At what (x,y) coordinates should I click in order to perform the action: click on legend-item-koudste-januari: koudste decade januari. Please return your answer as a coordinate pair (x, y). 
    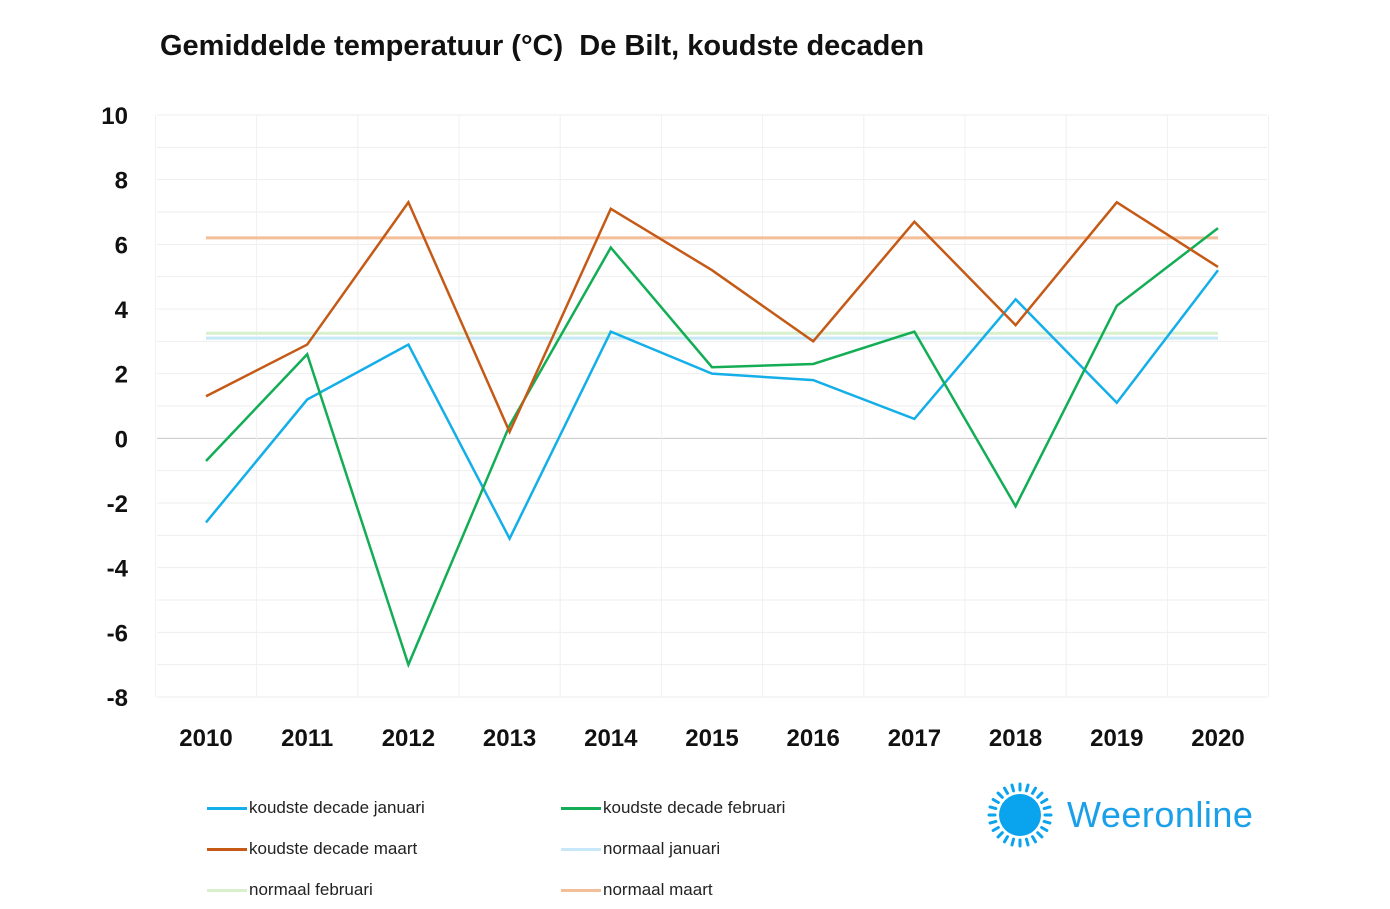
    Looking at the image, I should click on (316, 808).